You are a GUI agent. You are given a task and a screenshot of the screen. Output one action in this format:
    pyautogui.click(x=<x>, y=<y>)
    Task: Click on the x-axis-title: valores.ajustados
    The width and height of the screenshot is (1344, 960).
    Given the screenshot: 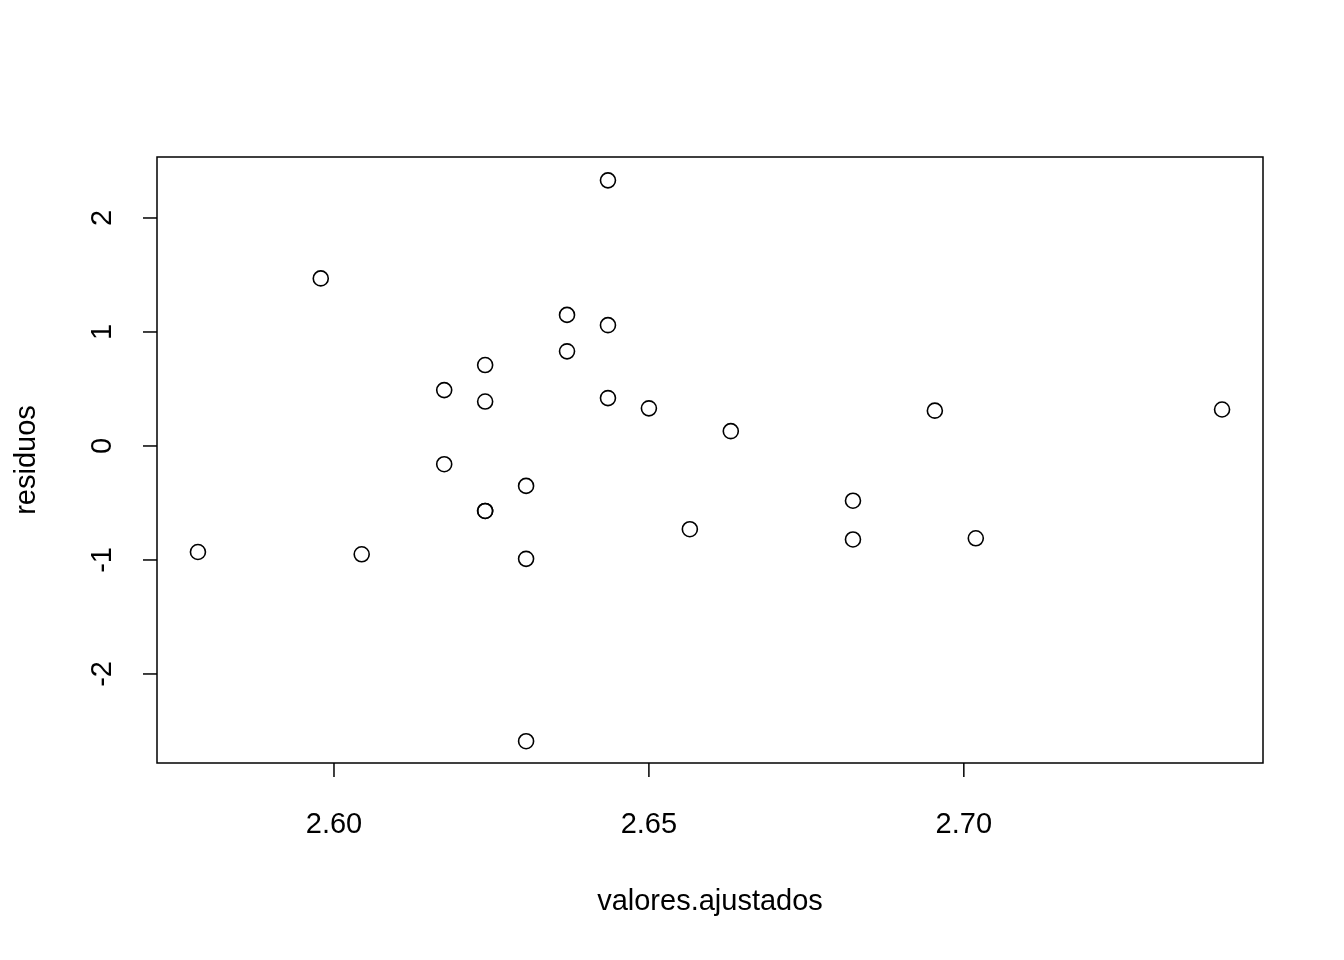 What is the action you would take?
    pyautogui.click(x=710, y=900)
    